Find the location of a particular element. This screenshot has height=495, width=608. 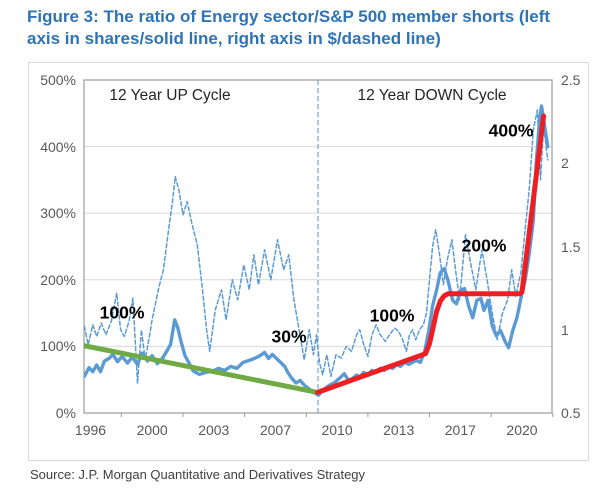

x-axis-label: 2020 is located at coordinates (522, 430).